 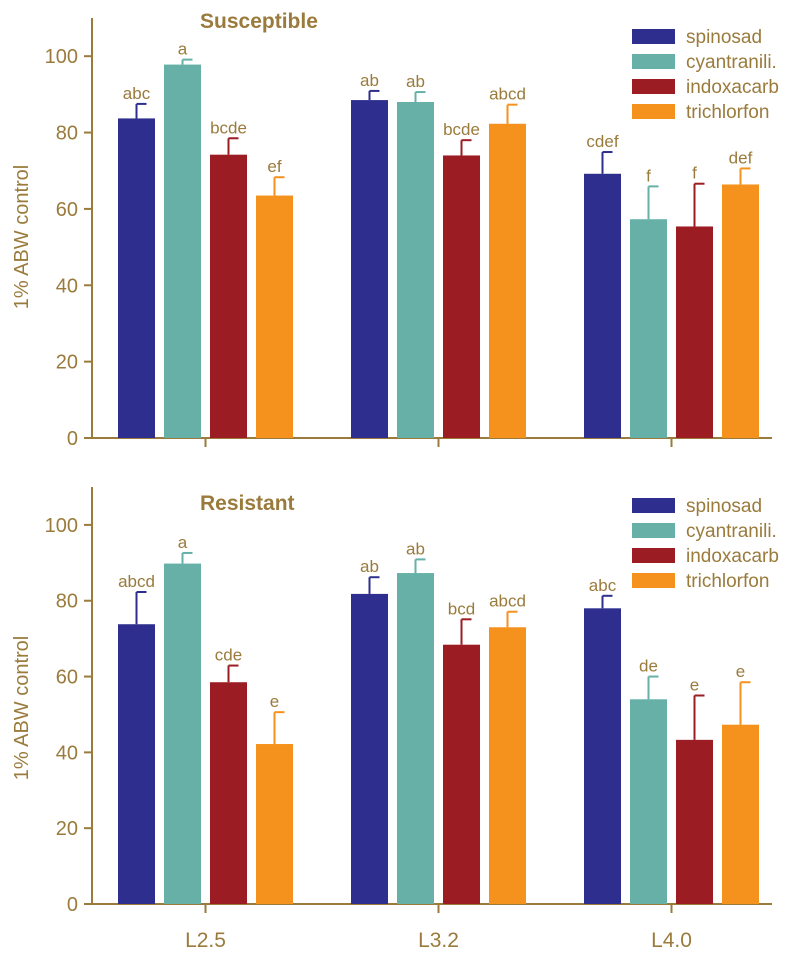 What do you see at coordinates (247, 503) in the screenshot?
I see `panel-title: Resistant` at bounding box center [247, 503].